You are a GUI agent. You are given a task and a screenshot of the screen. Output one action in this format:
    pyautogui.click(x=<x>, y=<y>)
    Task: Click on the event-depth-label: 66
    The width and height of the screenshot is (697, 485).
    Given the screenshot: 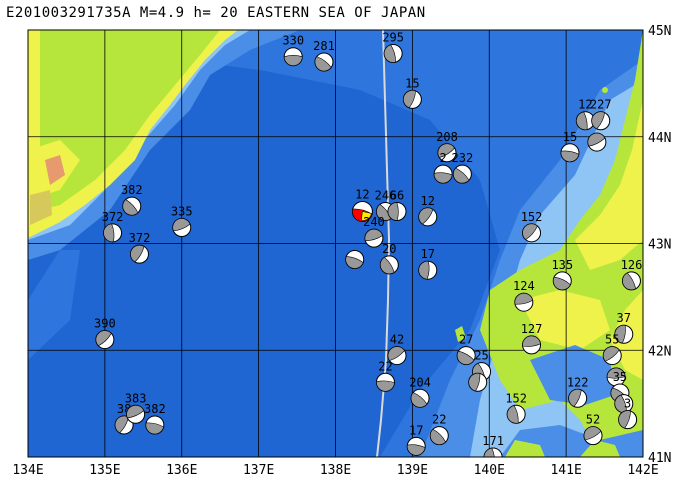 What is the action you would take?
    pyautogui.click(x=397, y=195)
    